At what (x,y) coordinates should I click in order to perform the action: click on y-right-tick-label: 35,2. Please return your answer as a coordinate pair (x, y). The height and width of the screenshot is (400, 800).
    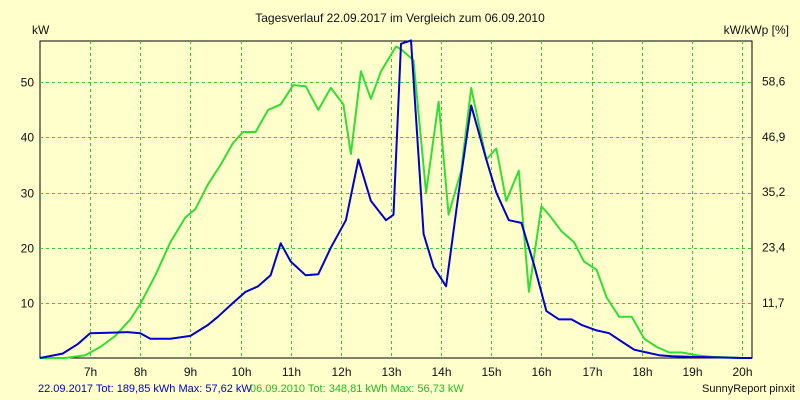
    Looking at the image, I should click on (774, 192).